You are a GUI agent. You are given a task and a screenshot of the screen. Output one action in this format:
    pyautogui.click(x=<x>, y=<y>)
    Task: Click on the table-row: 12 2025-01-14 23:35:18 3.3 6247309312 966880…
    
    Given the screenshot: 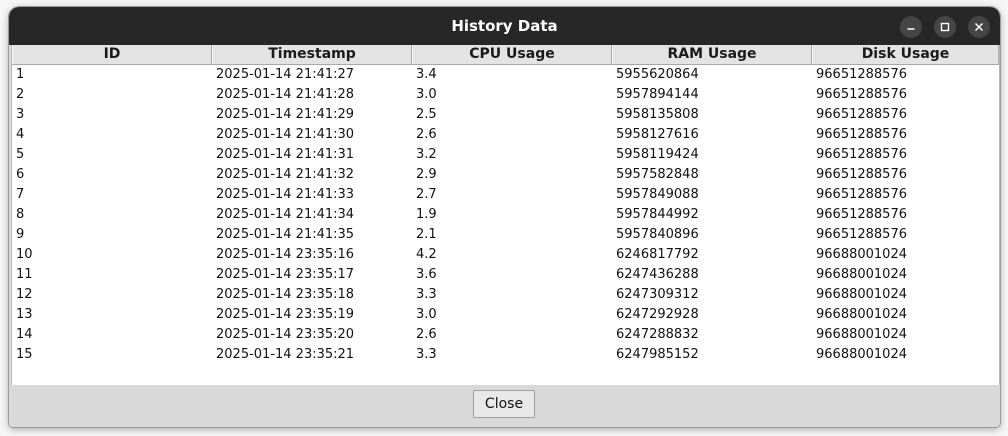 What is the action you would take?
    pyautogui.click(x=505, y=295)
    